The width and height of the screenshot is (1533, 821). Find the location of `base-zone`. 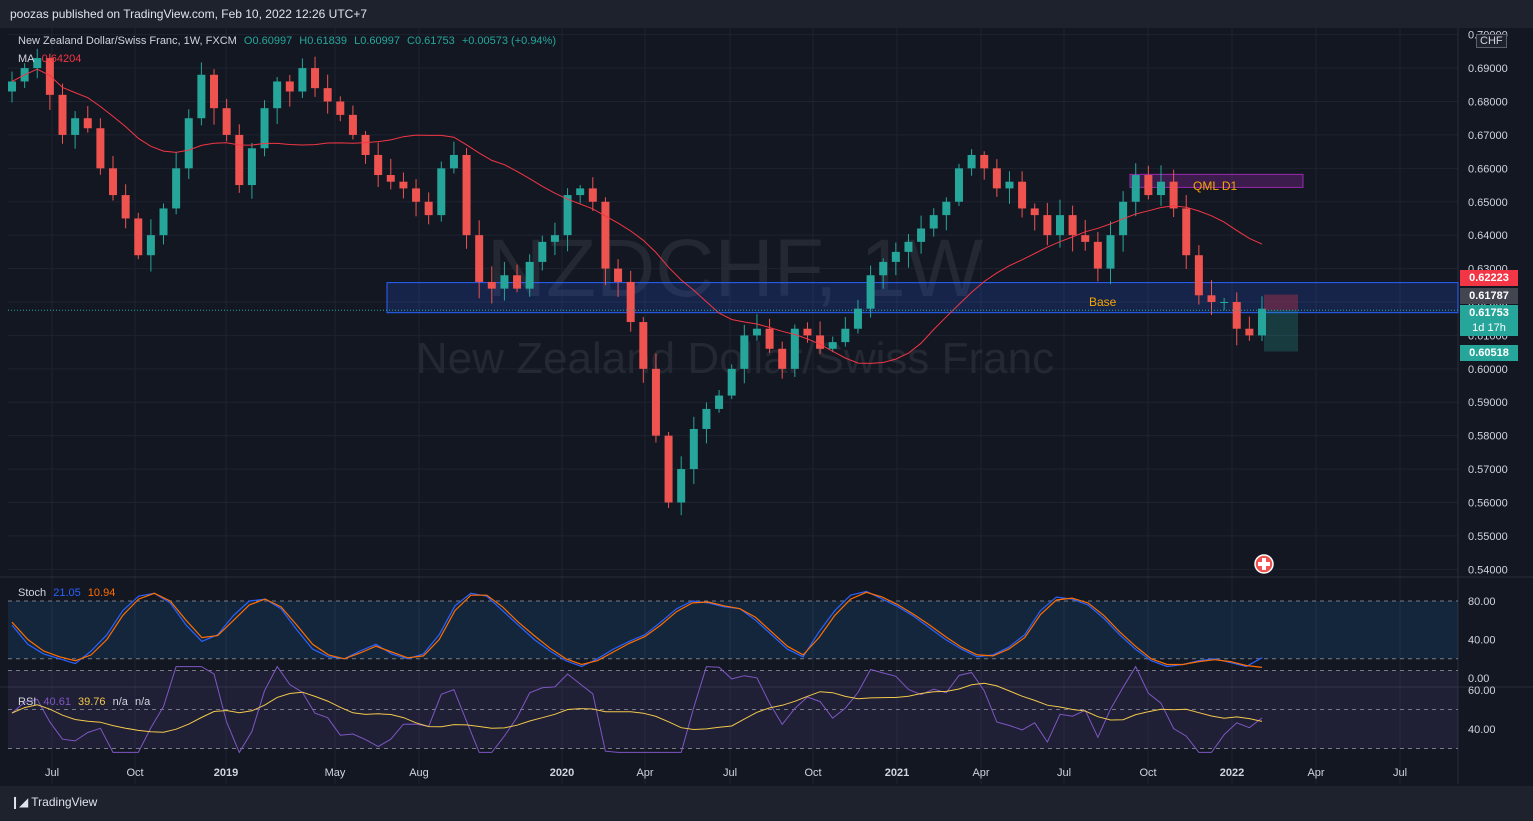

base-zone is located at coordinates (922, 298).